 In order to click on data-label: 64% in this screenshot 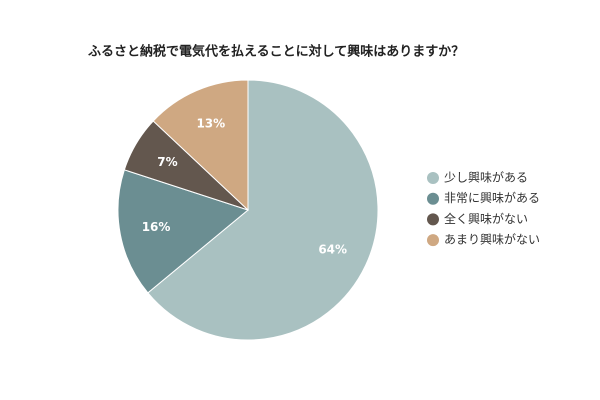, I will do `click(332, 249)`.